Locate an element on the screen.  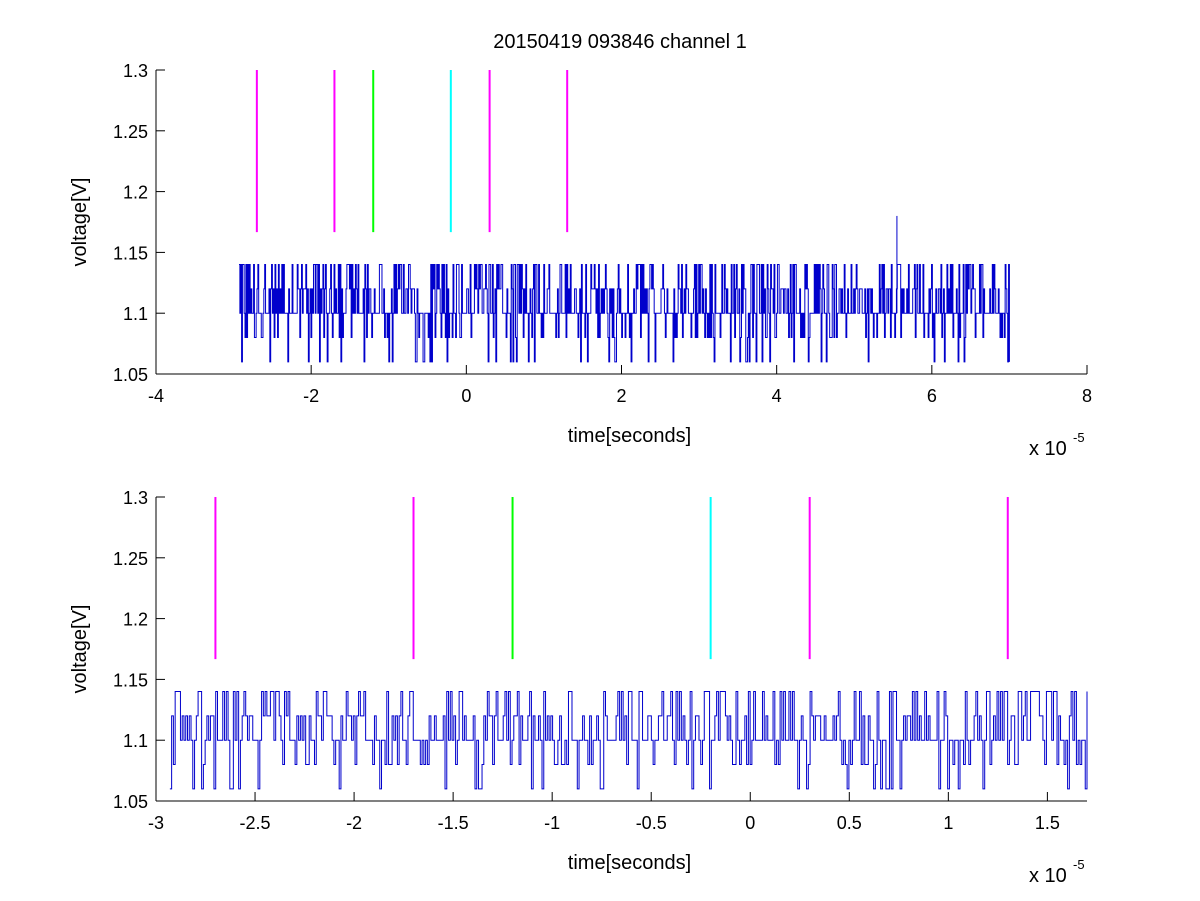
x-tick-label: 0.5 is located at coordinates (849, 823).